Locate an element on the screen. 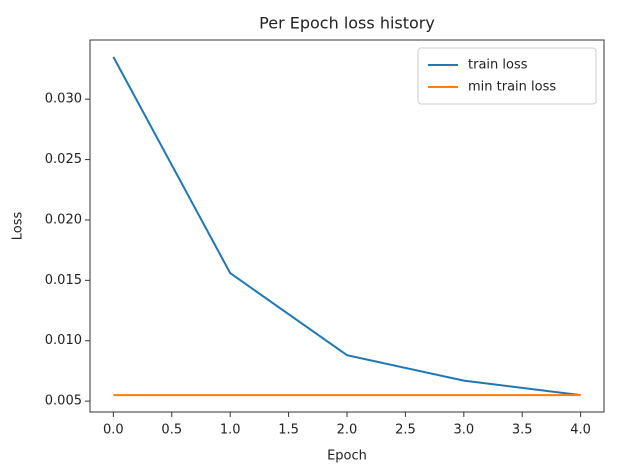 This screenshot has width=628, height=471. legend-box is located at coordinates (507, 76).